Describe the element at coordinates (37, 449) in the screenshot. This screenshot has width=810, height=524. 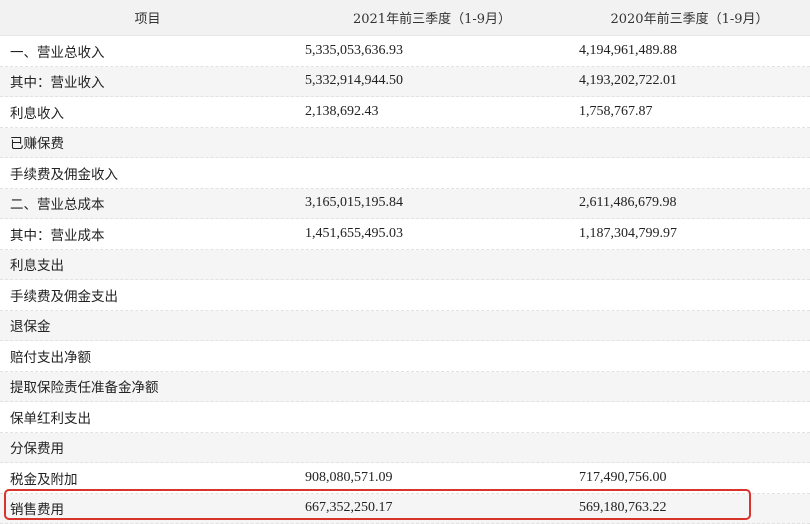
I see `row-item: 分保费用` at that location.